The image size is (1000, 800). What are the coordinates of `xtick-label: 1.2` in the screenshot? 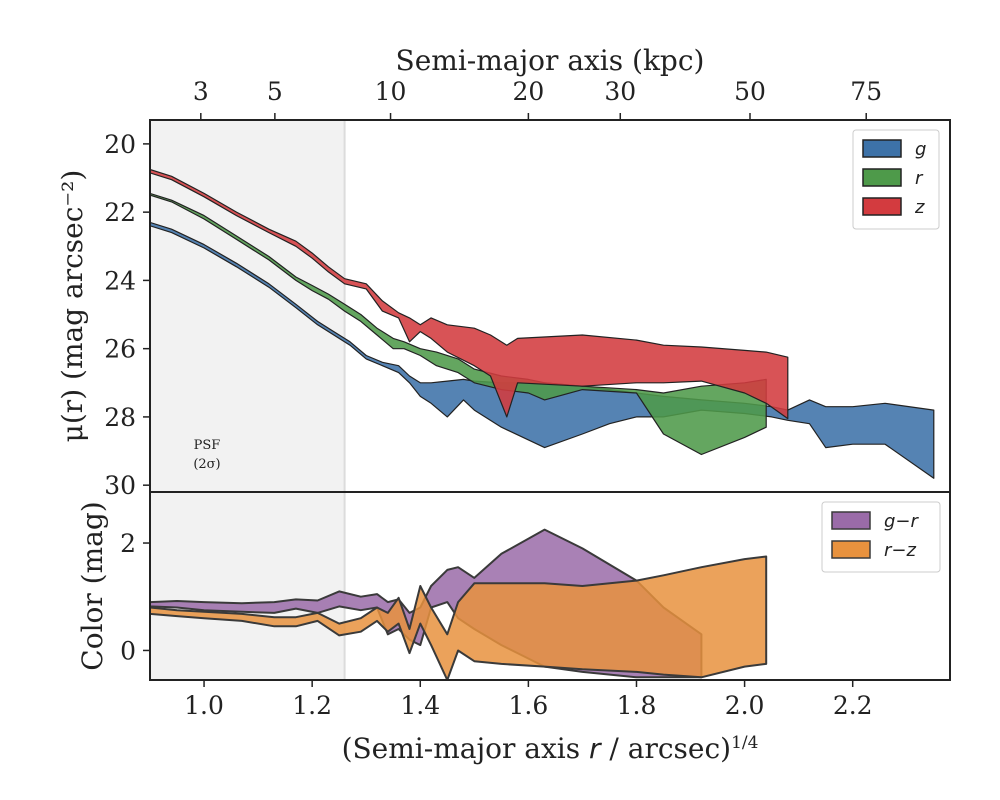 It's located at (312, 705).